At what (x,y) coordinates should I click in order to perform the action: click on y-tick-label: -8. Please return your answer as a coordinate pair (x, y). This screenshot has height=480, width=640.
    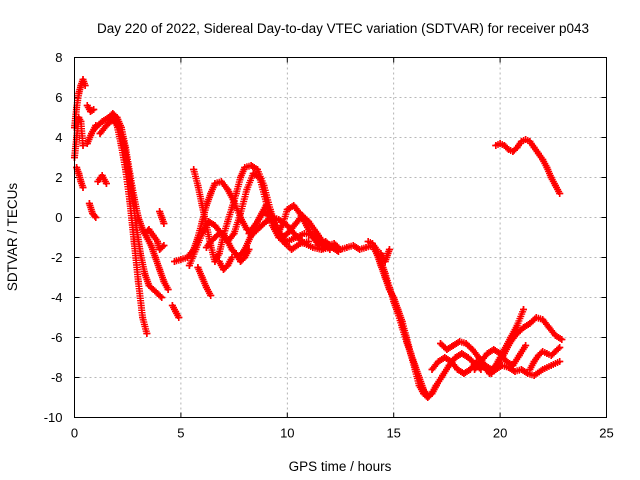
    Looking at the image, I should click on (57, 377).